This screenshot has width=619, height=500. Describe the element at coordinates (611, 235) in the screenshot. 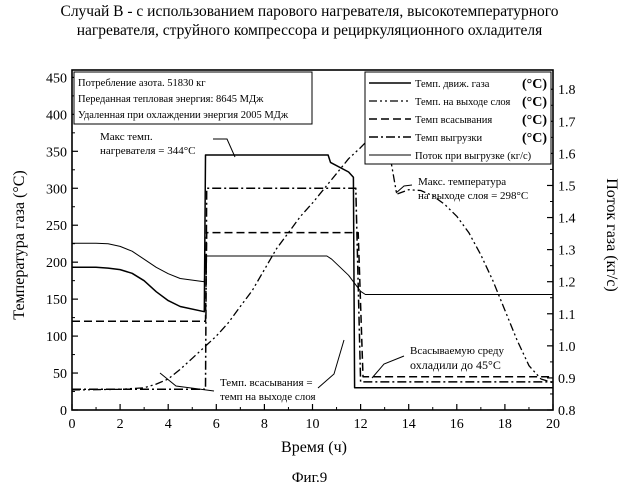

I see `y2-axis-label: Поток газа (кг/с)` at that location.